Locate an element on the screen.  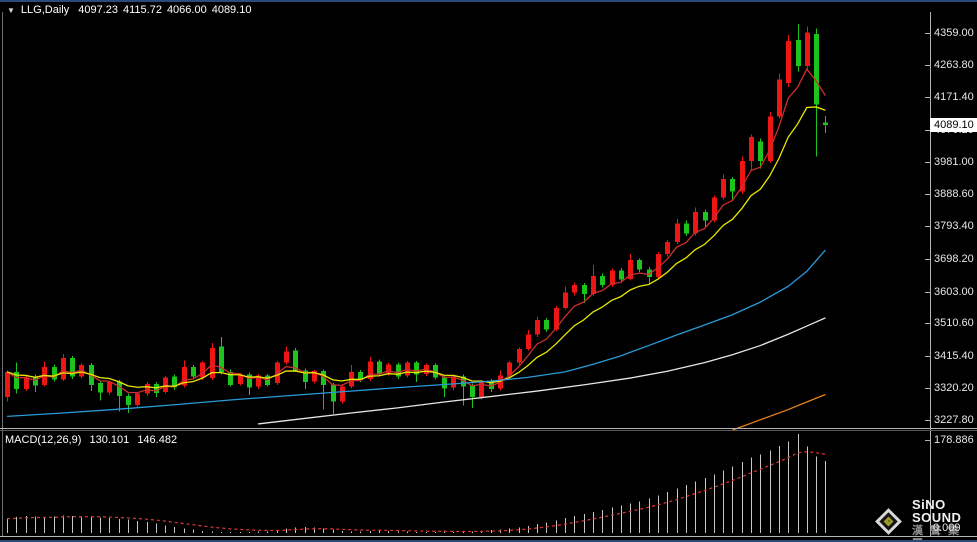
ohlc-open: 4097.23 is located at coordinates (98, 10).